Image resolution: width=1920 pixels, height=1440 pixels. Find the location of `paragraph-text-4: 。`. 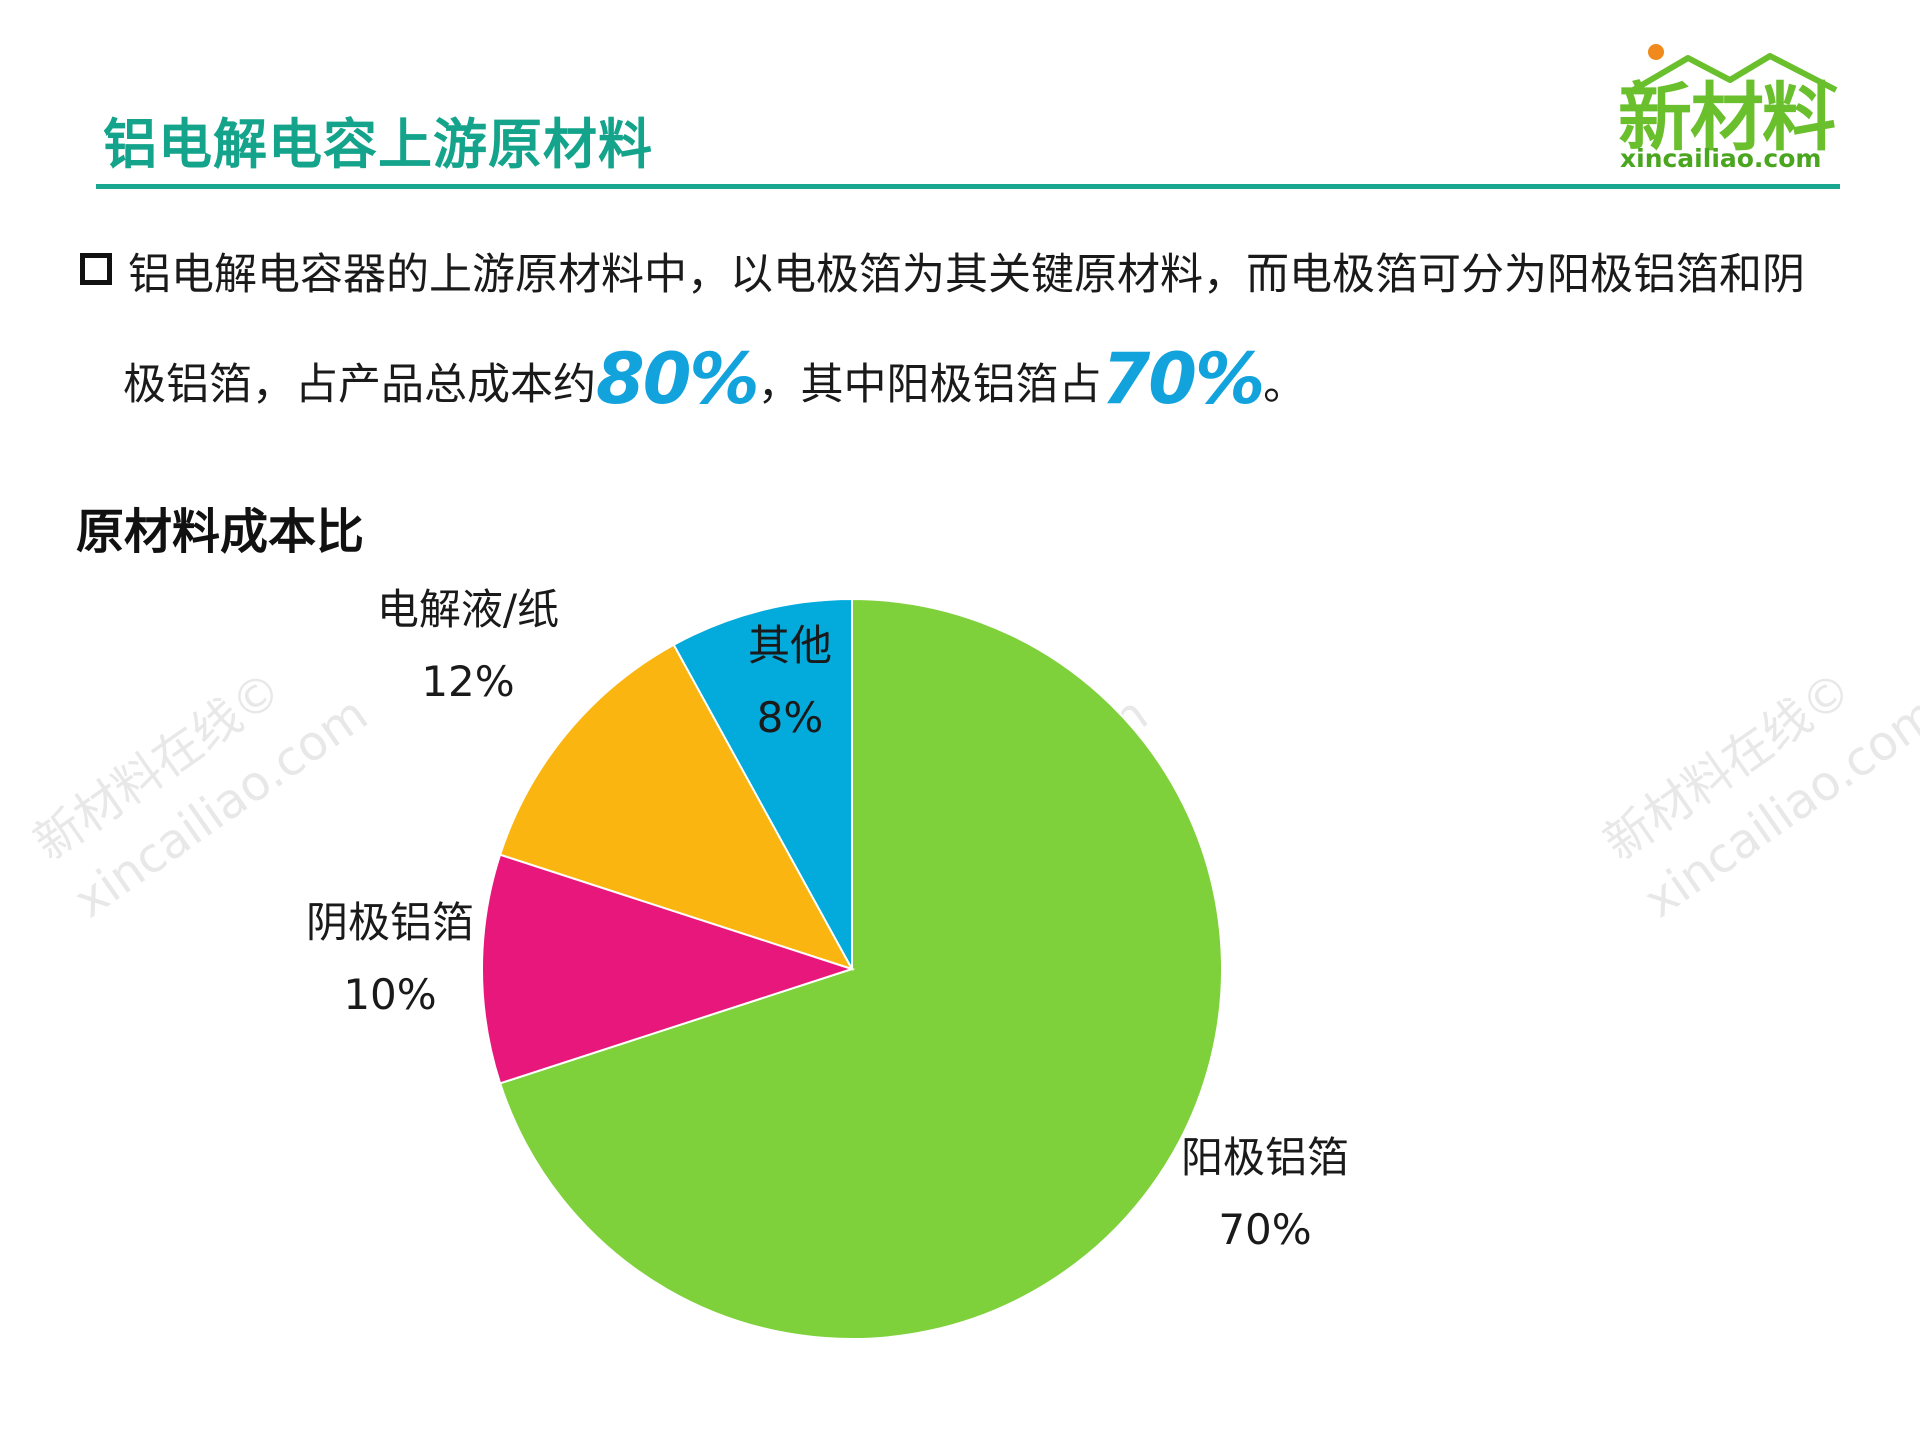

paragraph-text-4: 。 is located at coordinates (1285, 385).